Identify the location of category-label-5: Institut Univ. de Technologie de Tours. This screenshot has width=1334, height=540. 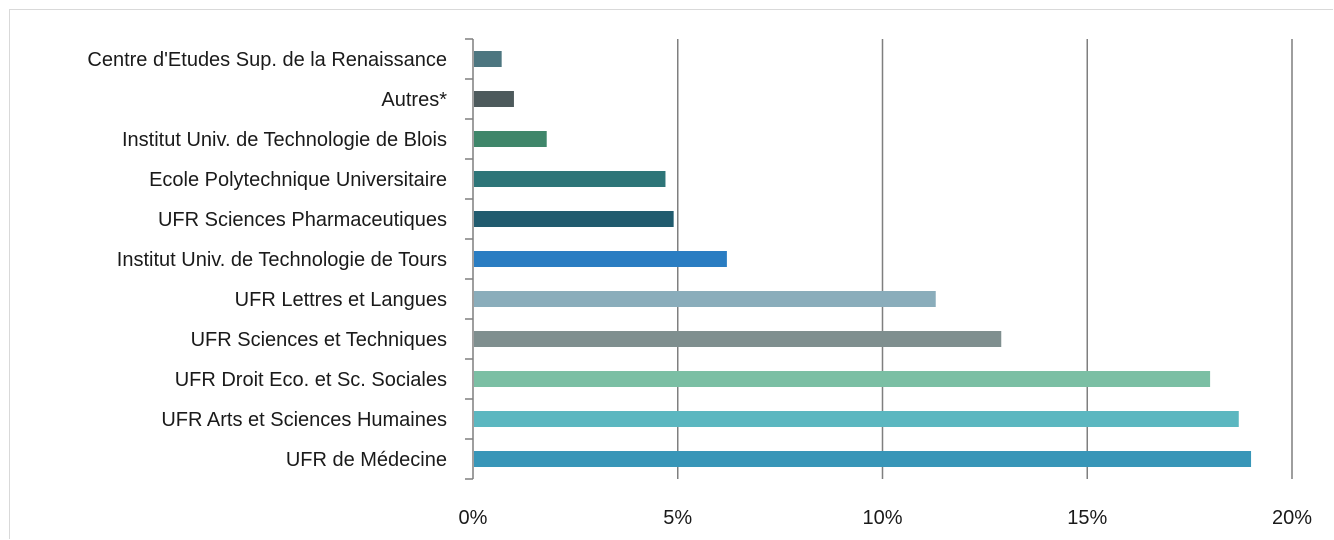
(282, 260).